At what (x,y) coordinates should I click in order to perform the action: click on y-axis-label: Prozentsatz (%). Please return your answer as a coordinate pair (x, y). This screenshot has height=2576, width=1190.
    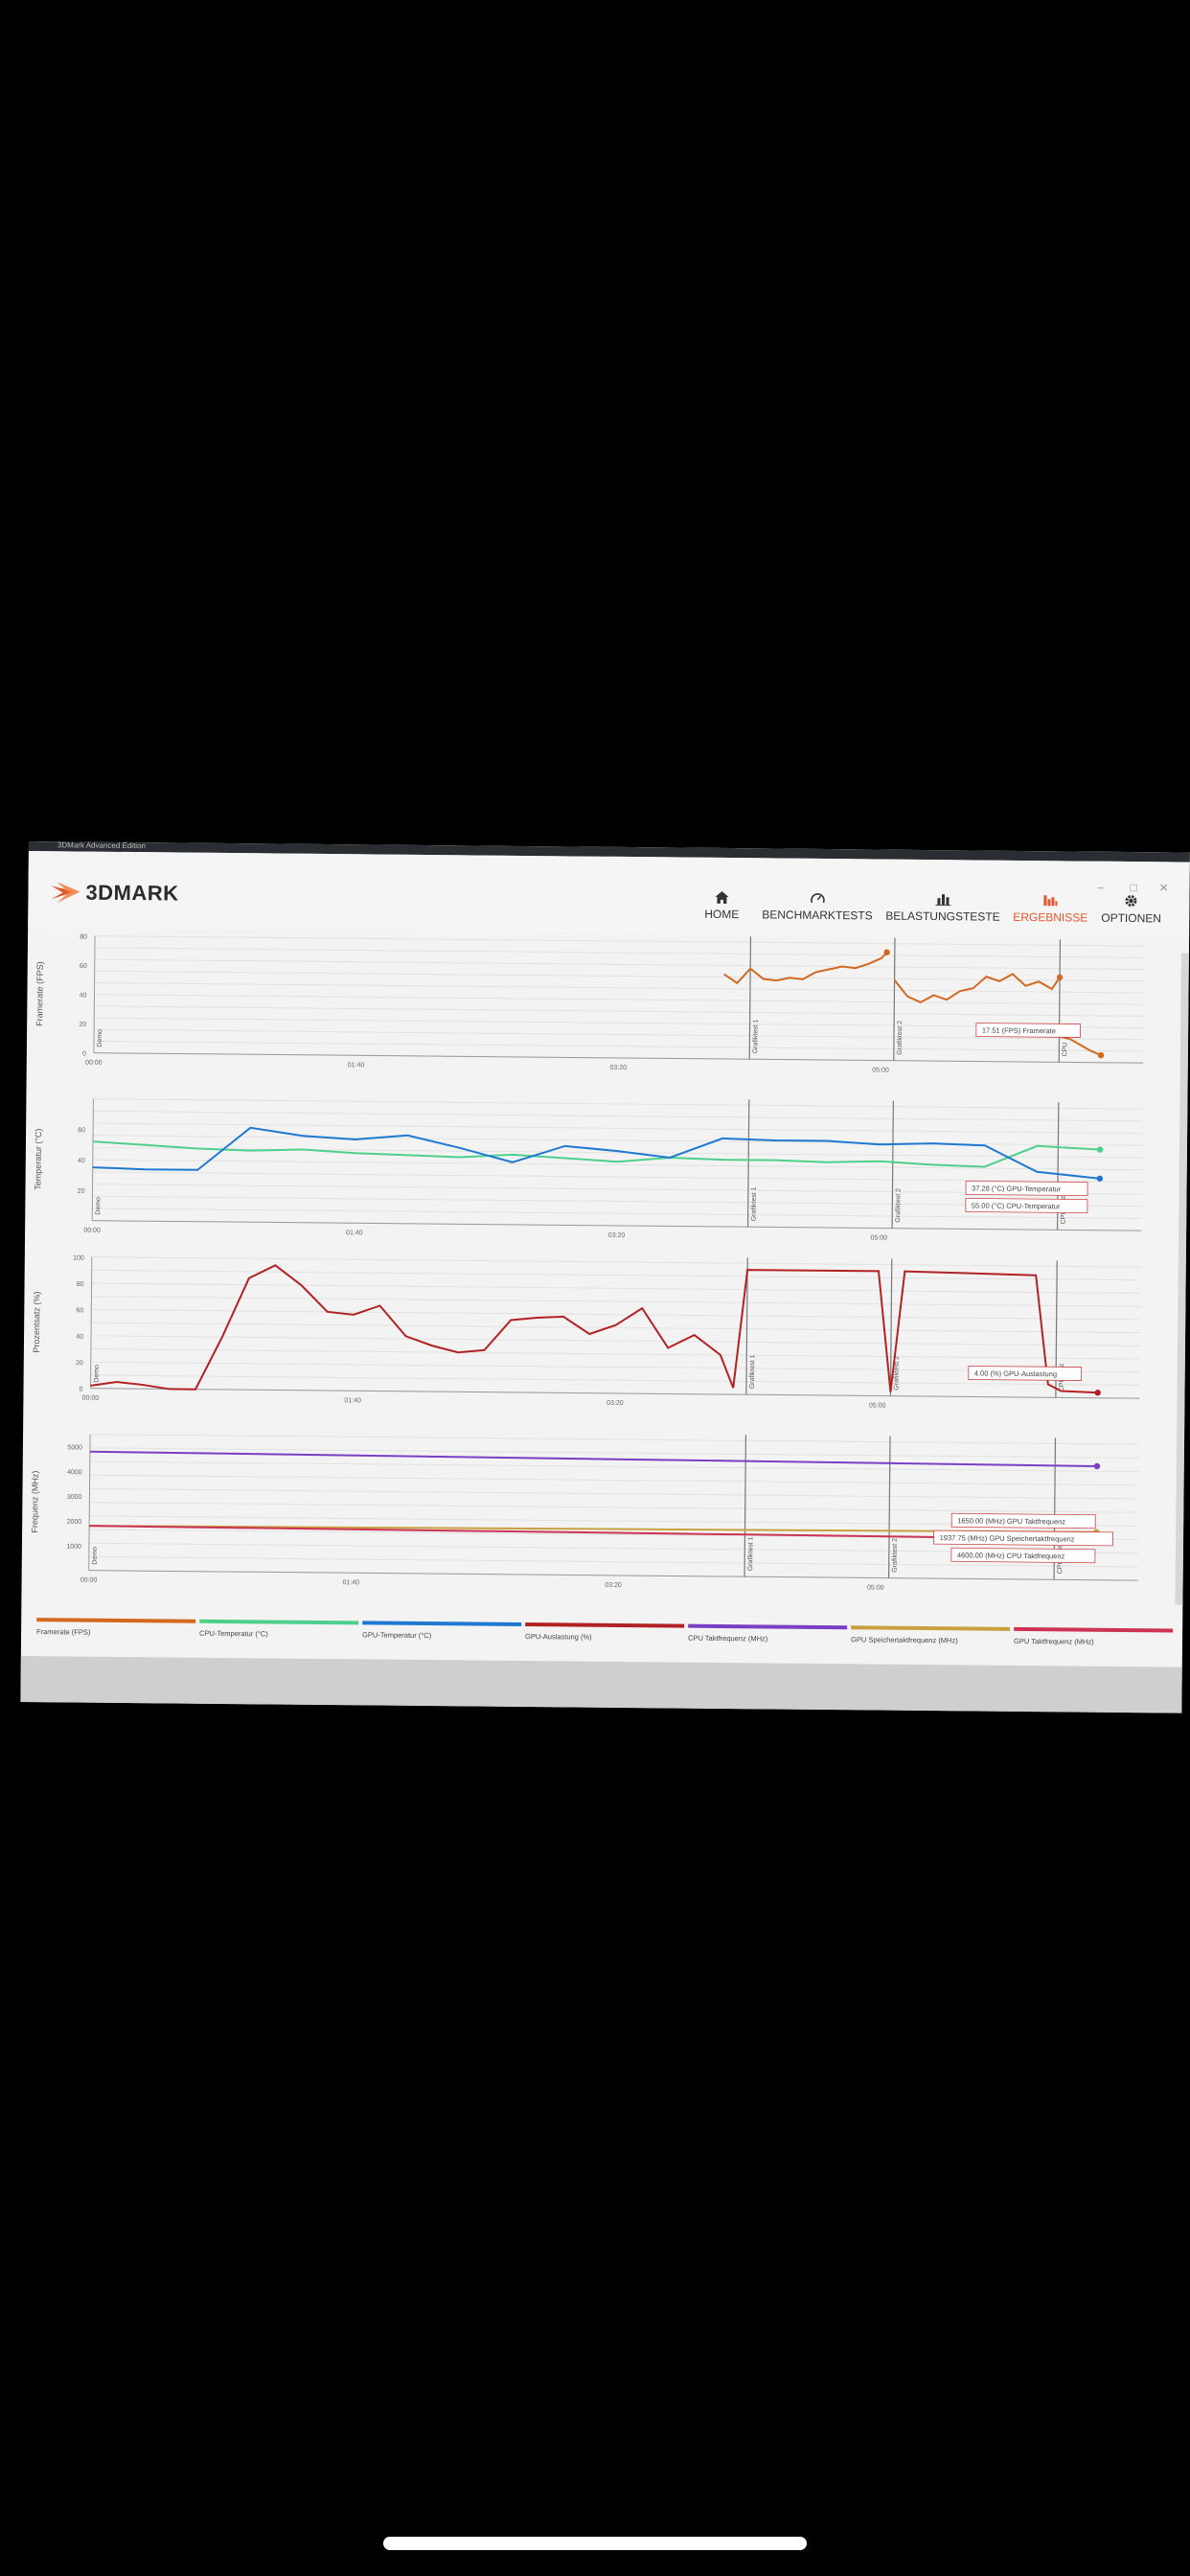
    Looking at the image, I should click on (37, 1322).